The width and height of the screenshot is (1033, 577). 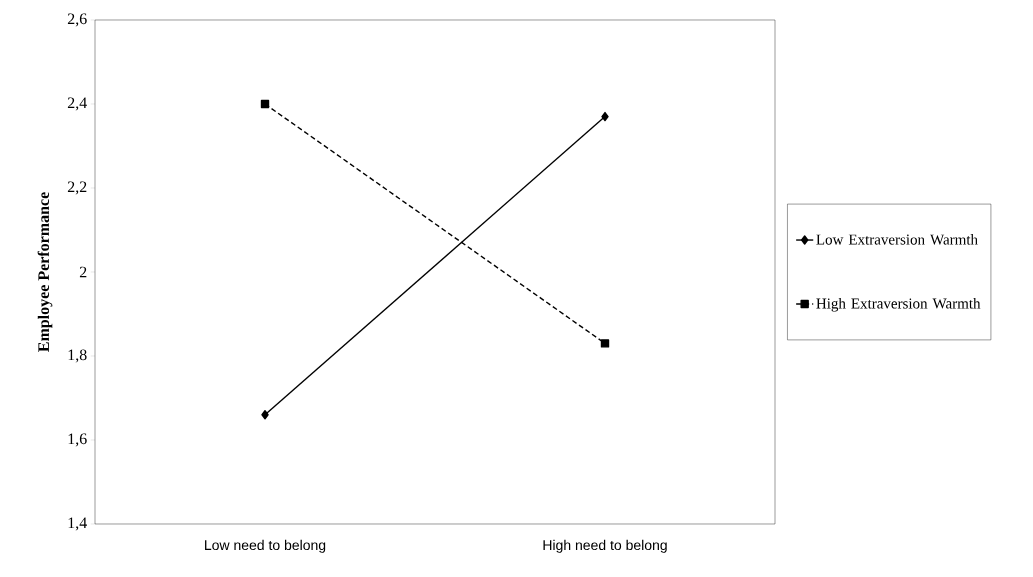 I want to click on x-tick-label: Low need to belong, so click(x=265, y=546).